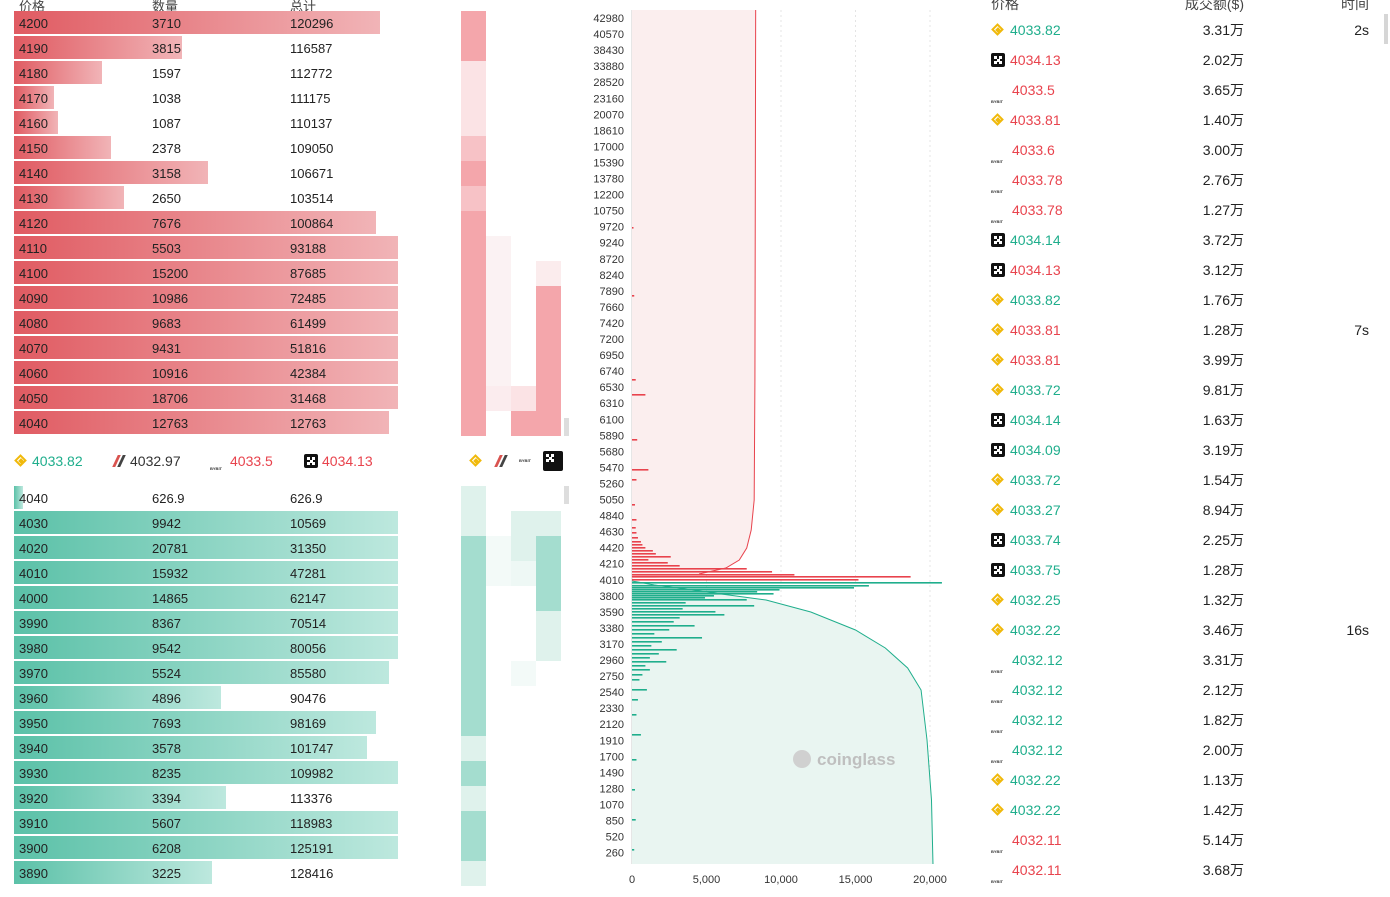 This screenshot has height=897, width=1390. I want to click on trades-header-price: 价格, so click(1005, 6).